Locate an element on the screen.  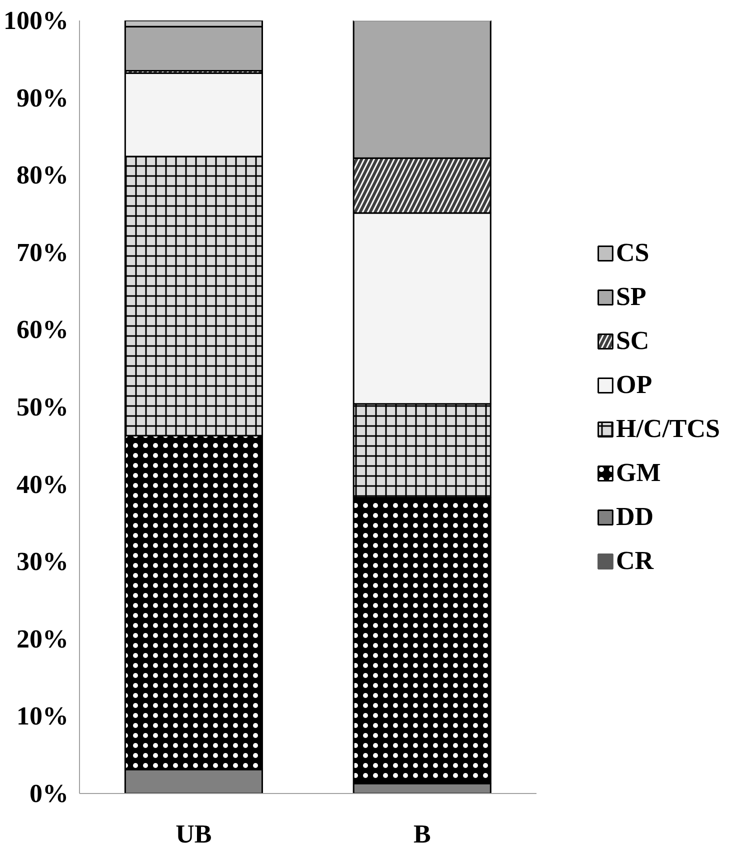
legend-label: OP is located at coordinates (634, 385).